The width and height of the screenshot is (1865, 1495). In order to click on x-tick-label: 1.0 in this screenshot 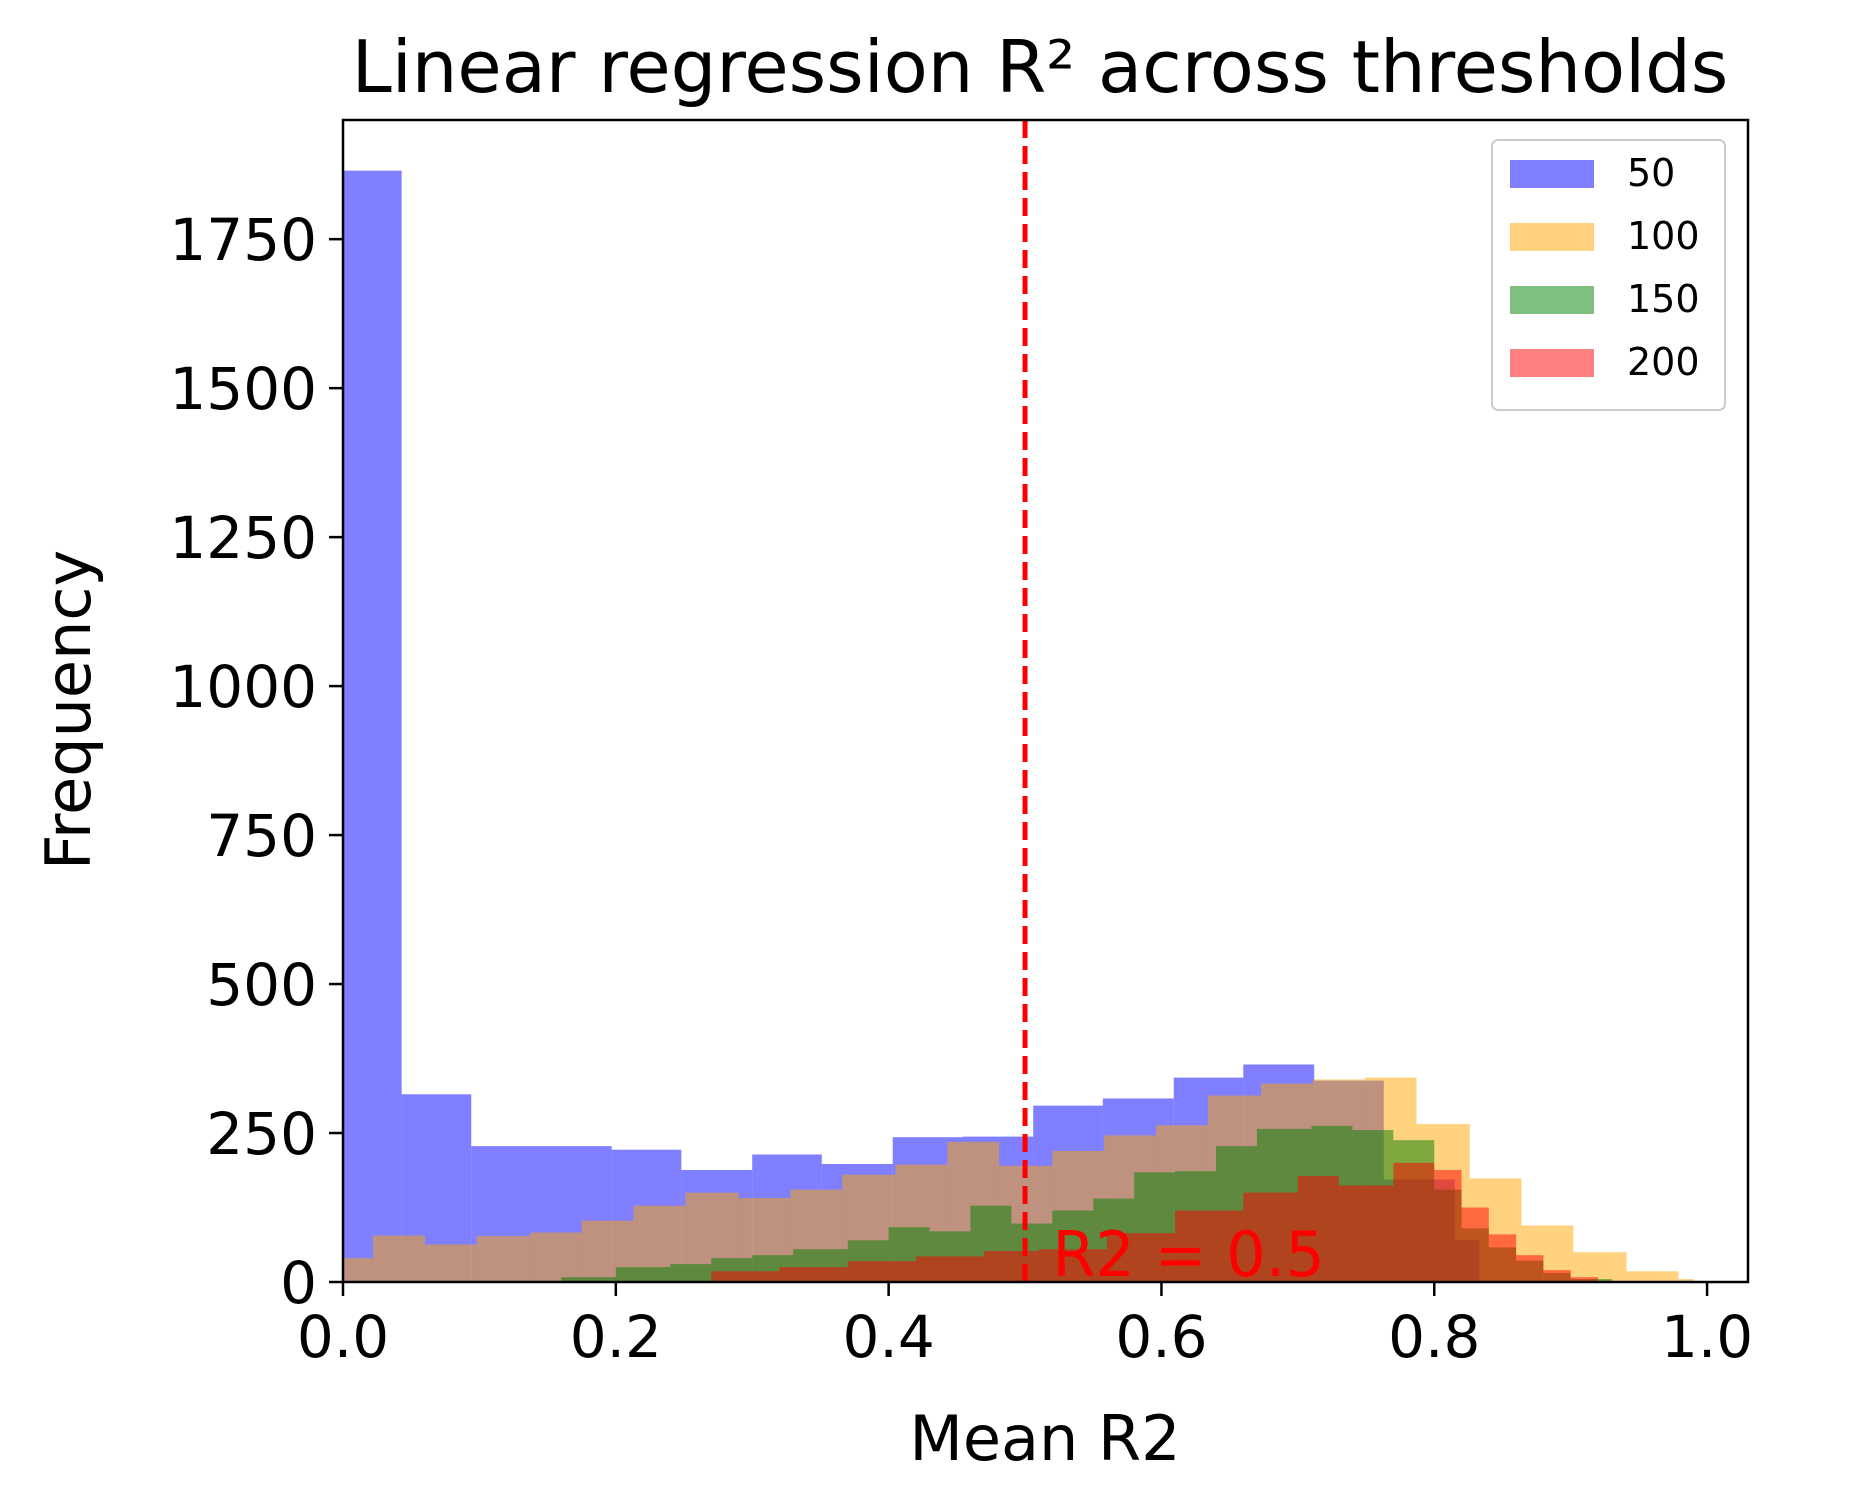, I will do `click(1707, 1337)`.